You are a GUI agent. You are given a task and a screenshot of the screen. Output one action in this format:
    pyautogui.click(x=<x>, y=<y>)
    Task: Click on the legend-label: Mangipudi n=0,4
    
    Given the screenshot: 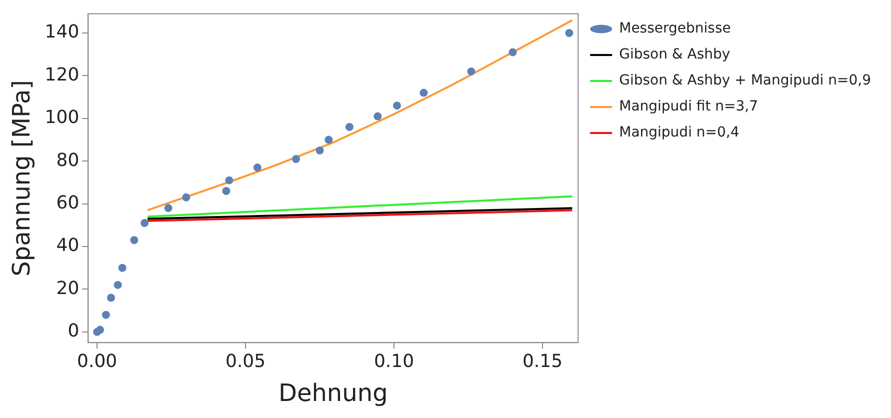 What is the action you would take?
    pyautogui.click(x=679, y=132)
    